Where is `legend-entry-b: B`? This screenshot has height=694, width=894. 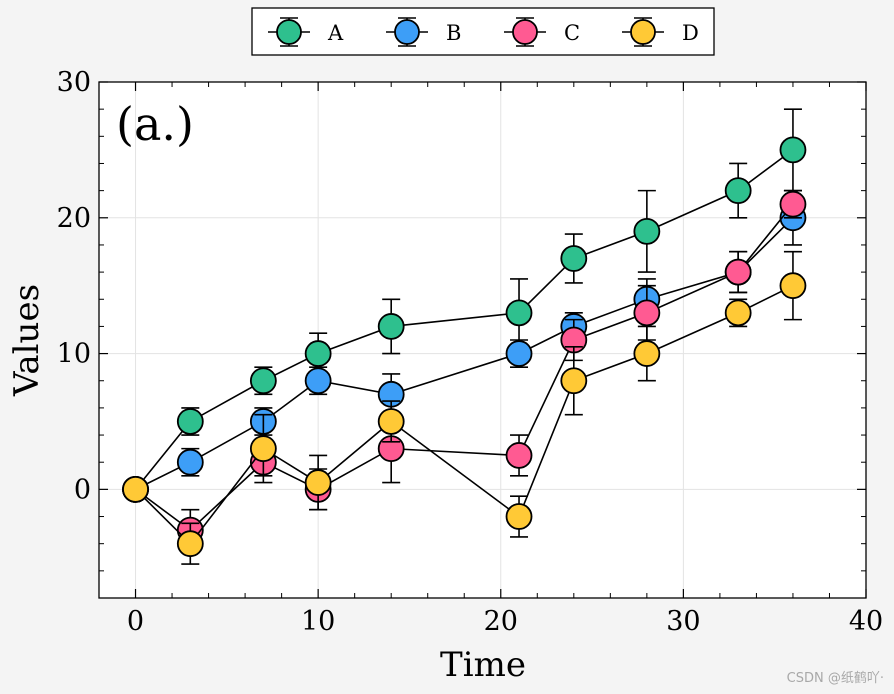 legend-entry-b: B is located at coordinates (423, 32).